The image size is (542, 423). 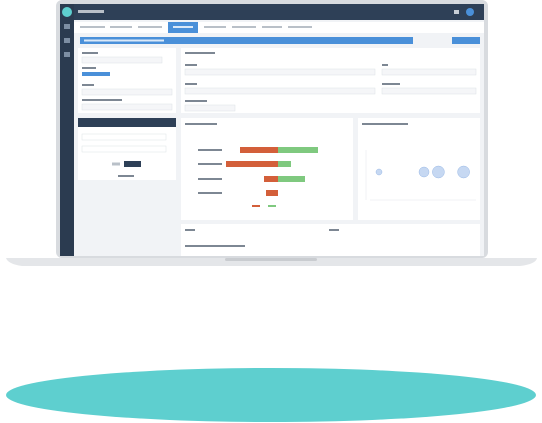 I want to click on sidebar, so click(x=67, y=130).